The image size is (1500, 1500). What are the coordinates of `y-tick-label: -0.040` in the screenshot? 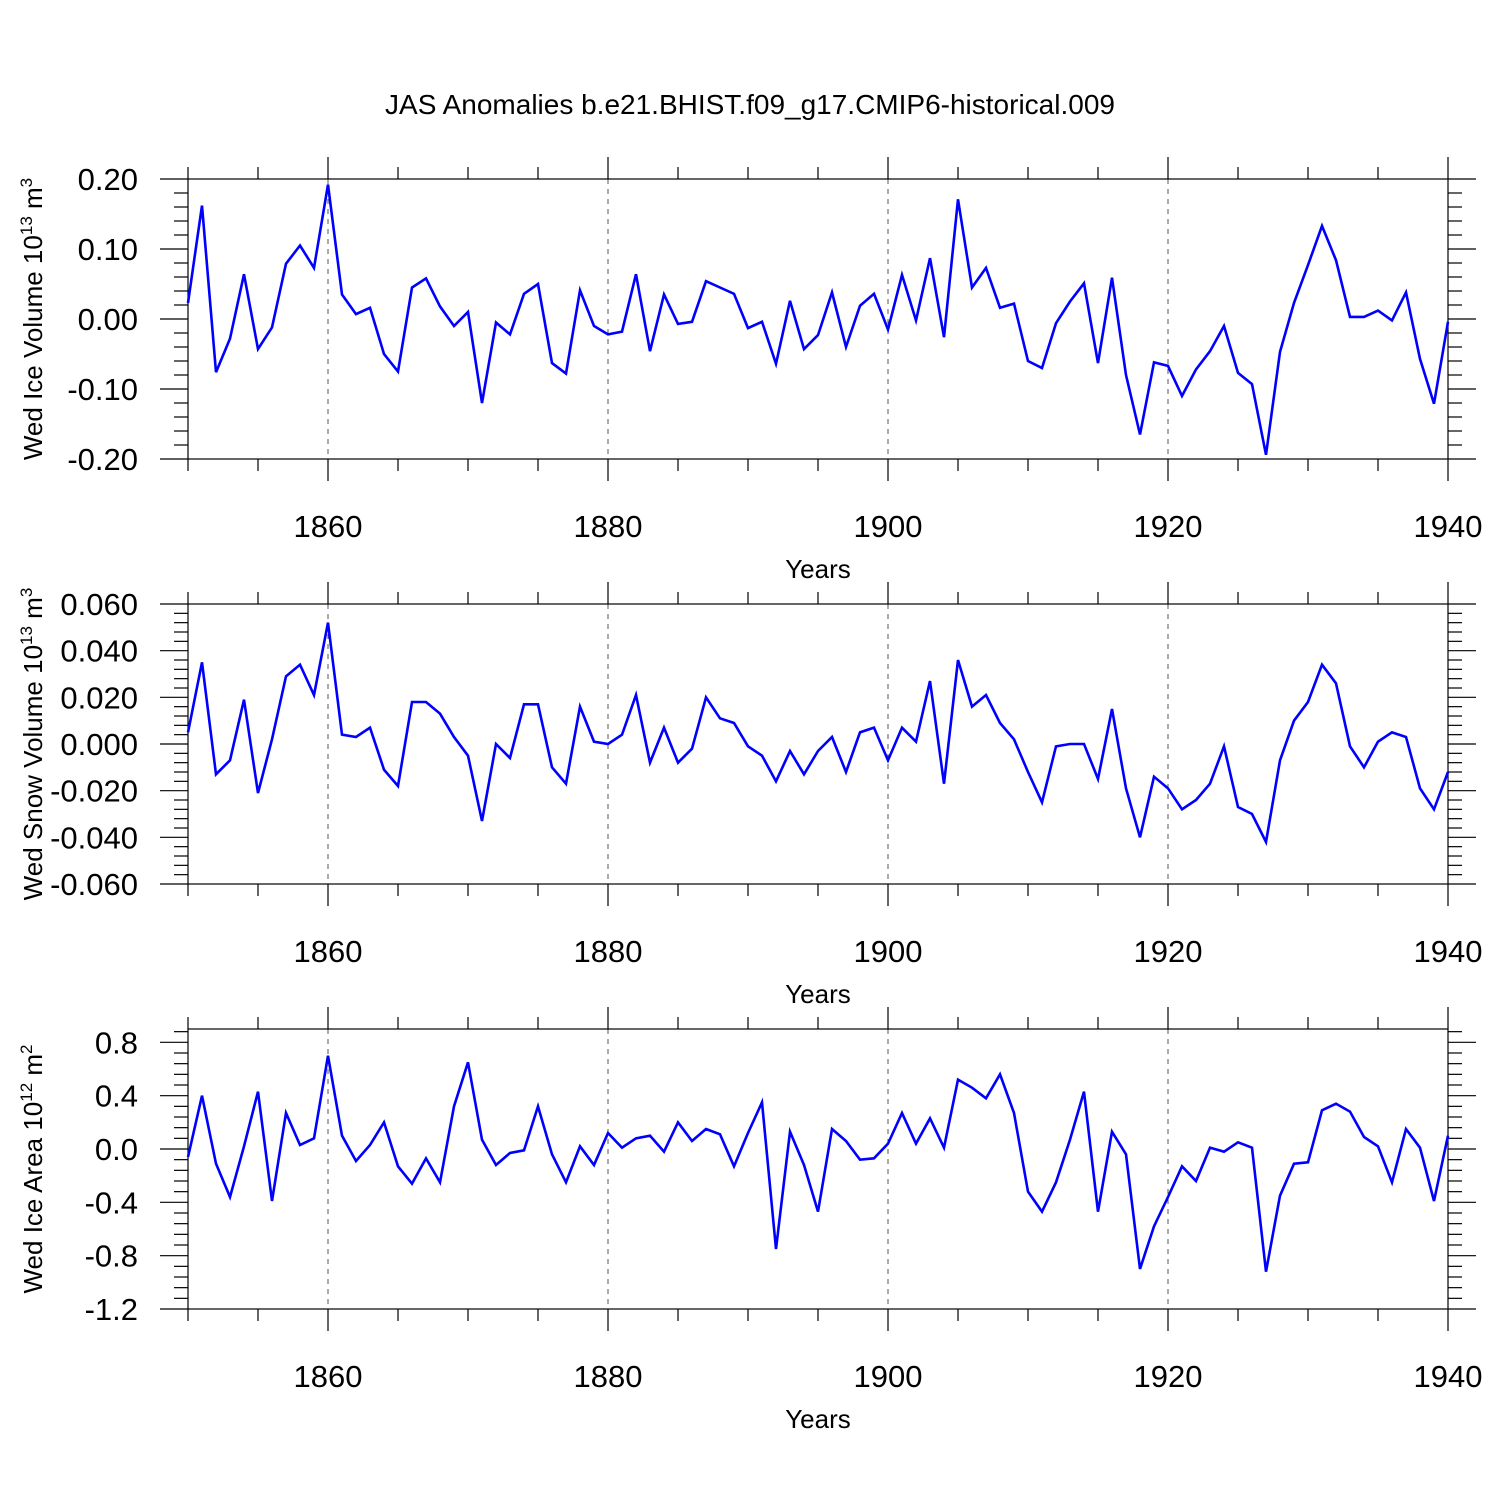 It's located at (94, 837).